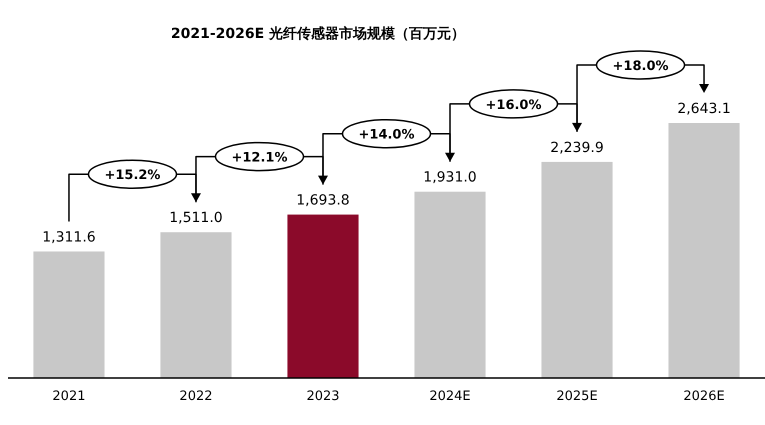  What do you see at coordinates (69, 237) in the screenshot?
I see `data-label: 1,311.6` at bounding box center [69, 237].